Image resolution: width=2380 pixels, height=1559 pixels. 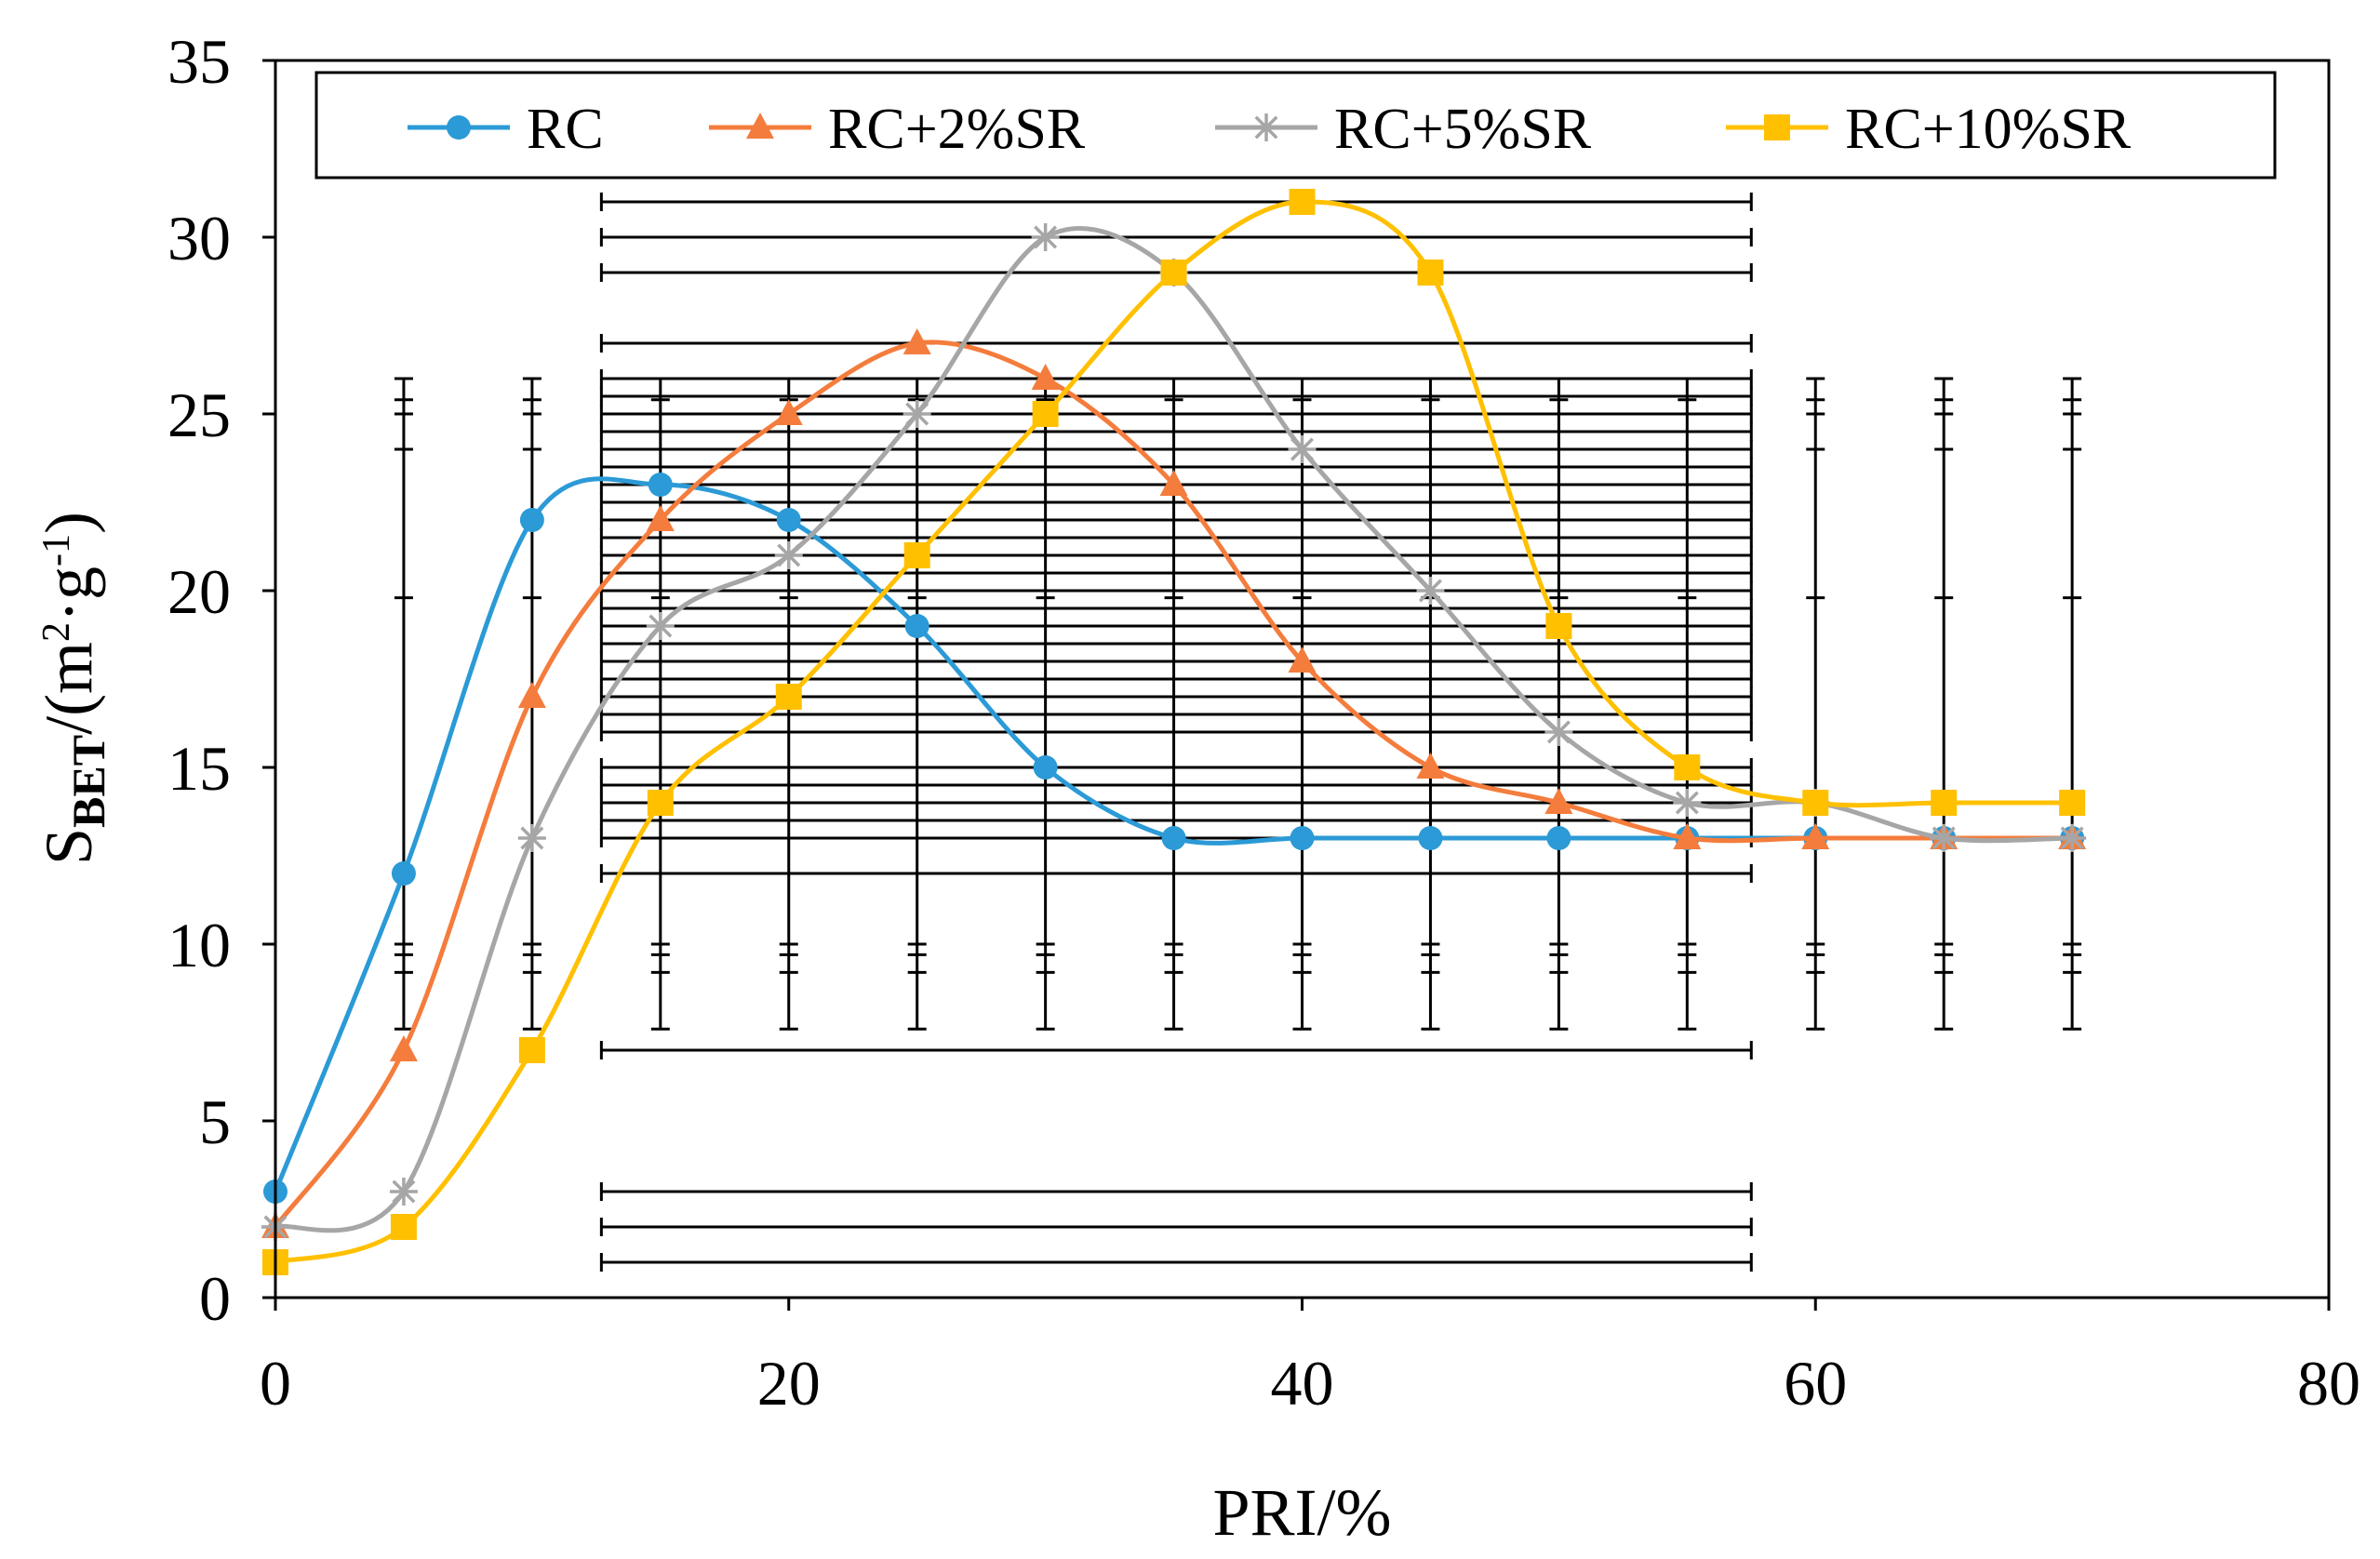 I want to click on y-tick-label: 25, so click(x=199, y=415).